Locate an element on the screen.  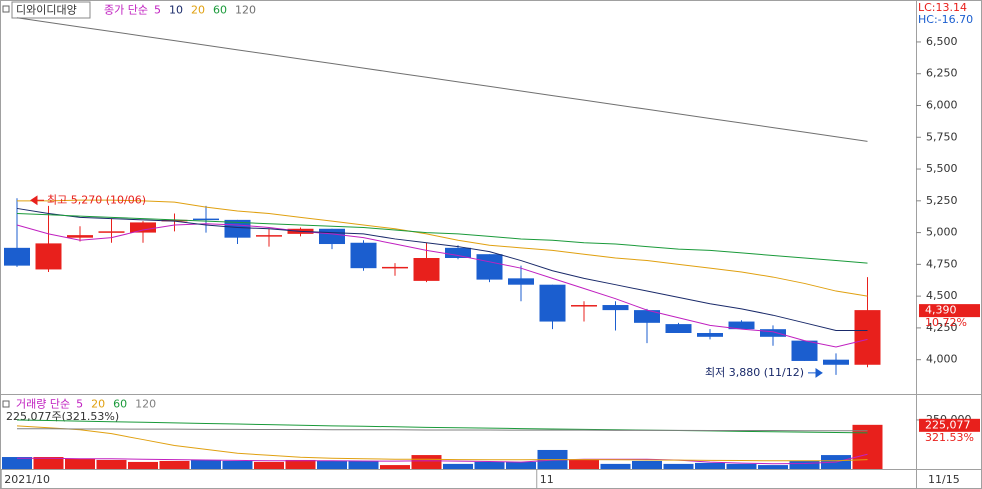
high-annotation: 최고 5,270 (10/06) is located at coordinates (96, 199).